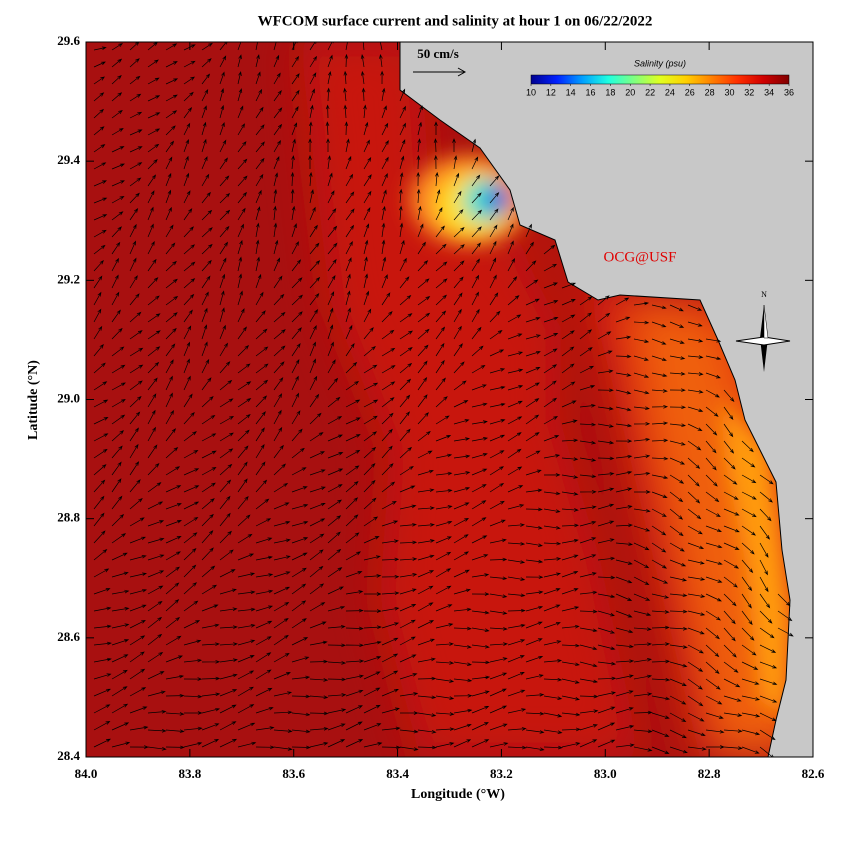  I want to click on y-tick-label: 29.6, so click(68, 40).